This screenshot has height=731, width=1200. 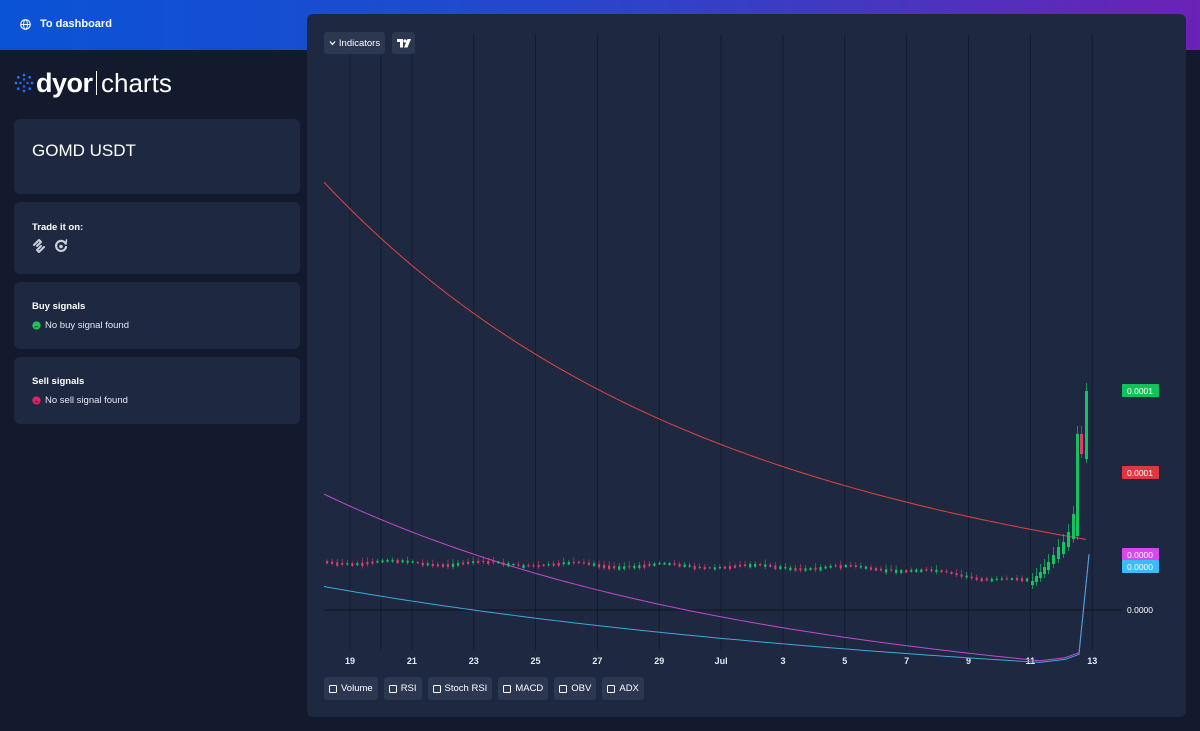 I want to click on pair-card: GOMD USDT, so click(x=157, y=156).